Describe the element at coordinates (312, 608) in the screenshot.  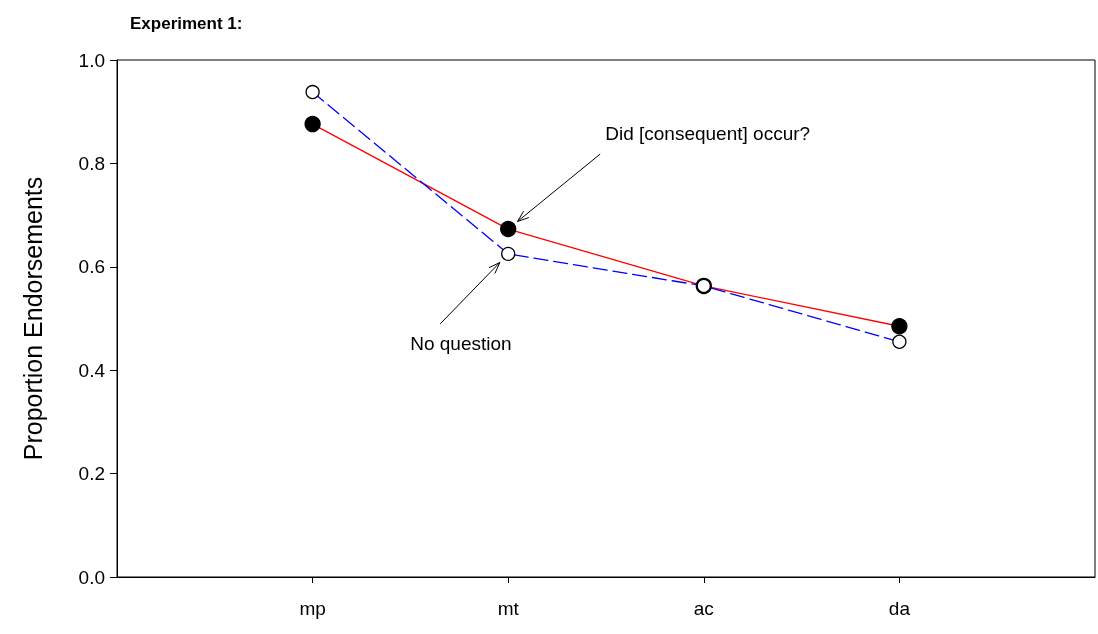
I see `x-tick-label: mp` at that location.